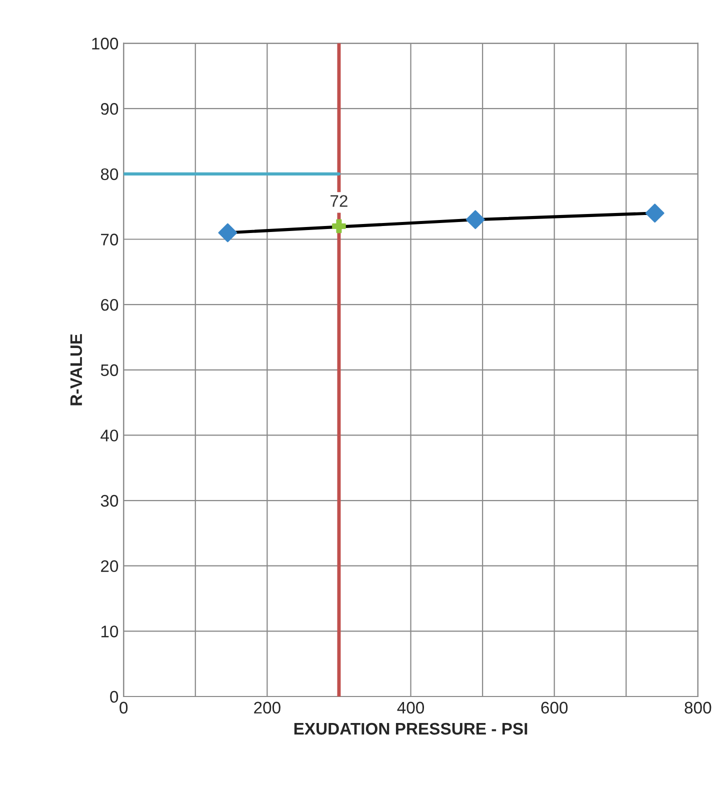  I want to click on x-axis-title: EXUDATION PRESSURE - PSI, so click(411, 728).